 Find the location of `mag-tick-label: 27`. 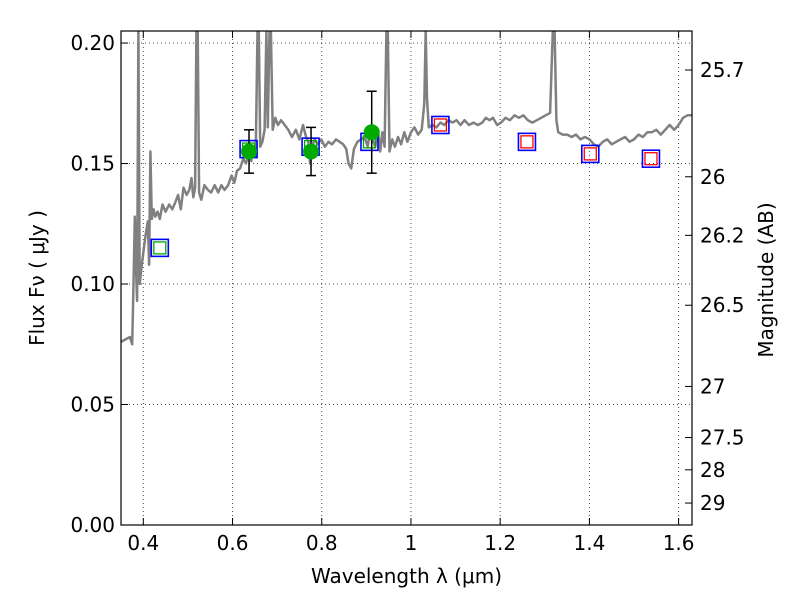

mag-tick-label: 27 is located at coordinates (712, 386).